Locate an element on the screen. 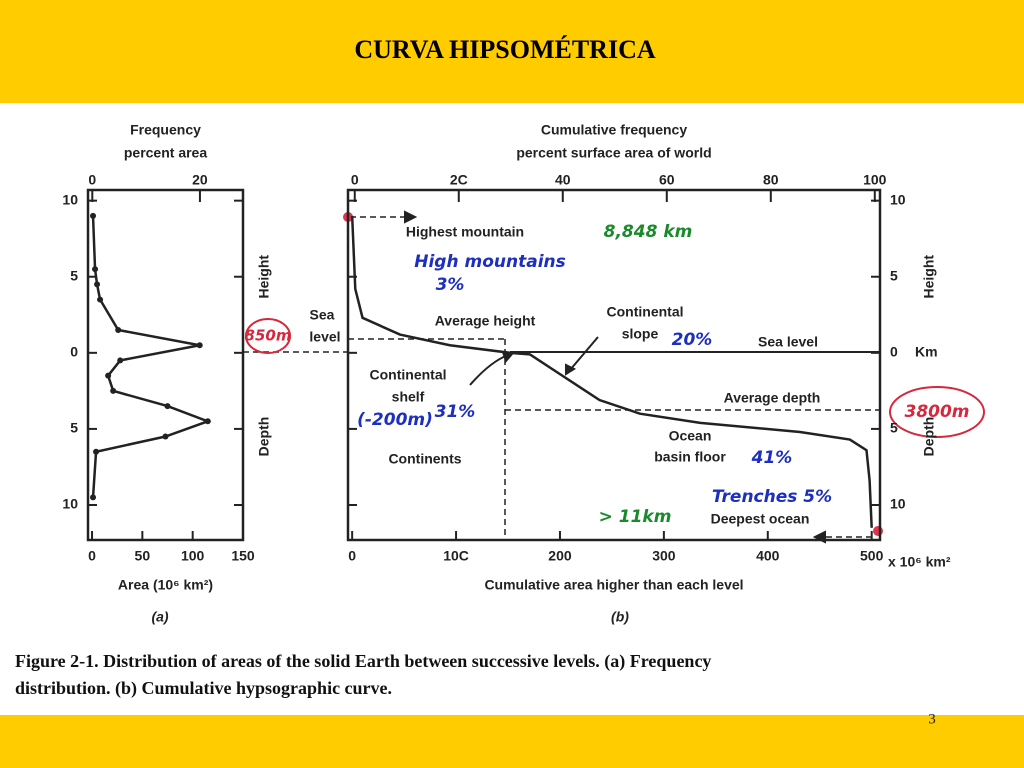  handwritten-note: High mountains is located at coordinates (490, 262).